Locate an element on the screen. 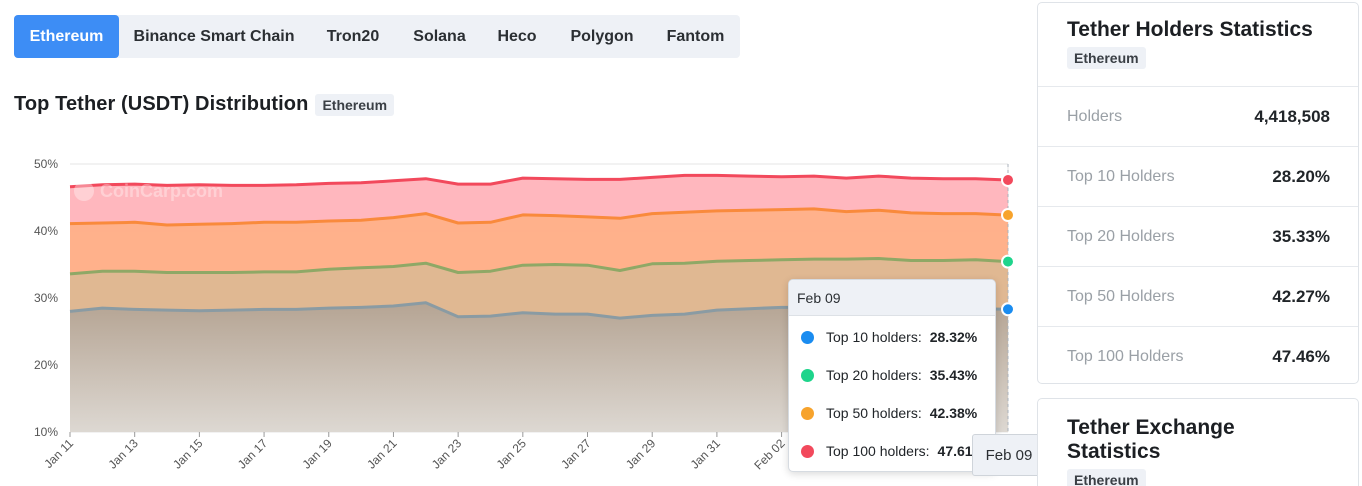 This screenshot has height=486, width=1362. y-tick-label: 20% is located at coordinates (46, 365).